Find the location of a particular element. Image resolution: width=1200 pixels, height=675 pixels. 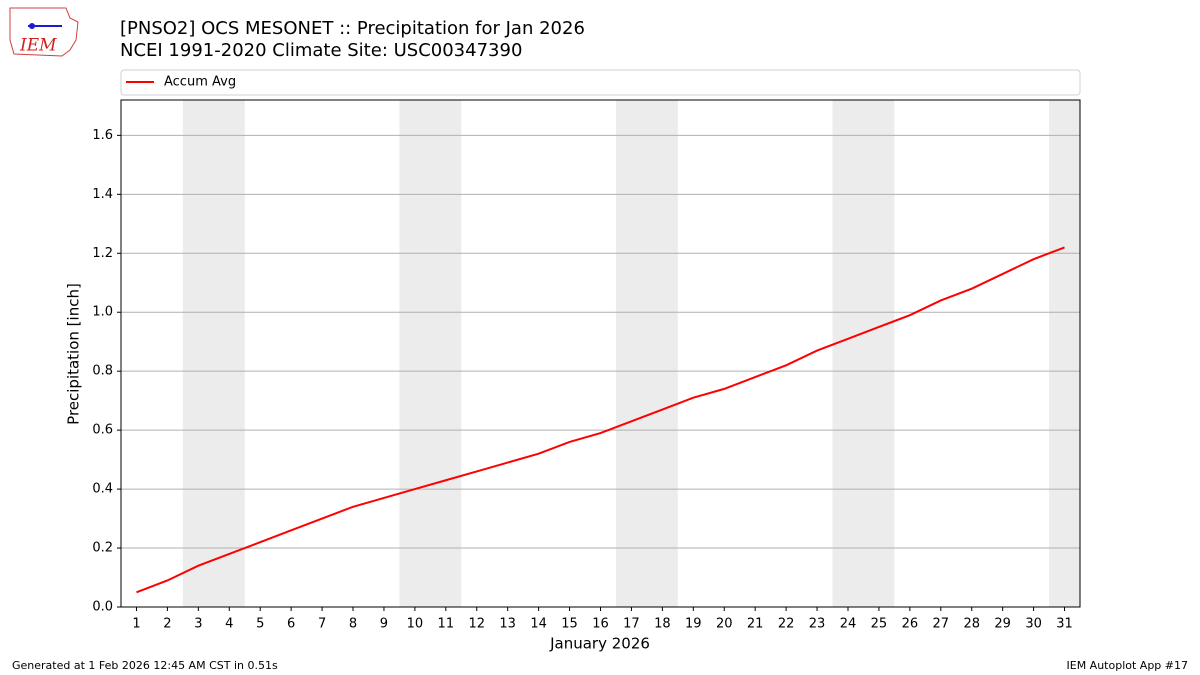

x-tick-label: 16 is located at coordinates (600, 624).